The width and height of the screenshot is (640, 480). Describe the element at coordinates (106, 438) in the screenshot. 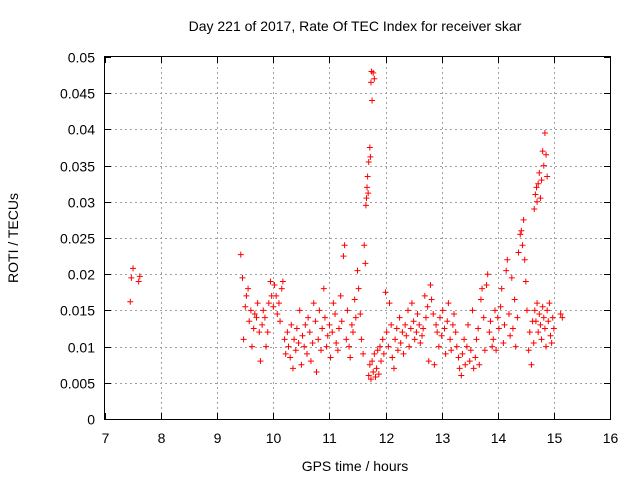

I see `x-tick-label: 7` at that location.